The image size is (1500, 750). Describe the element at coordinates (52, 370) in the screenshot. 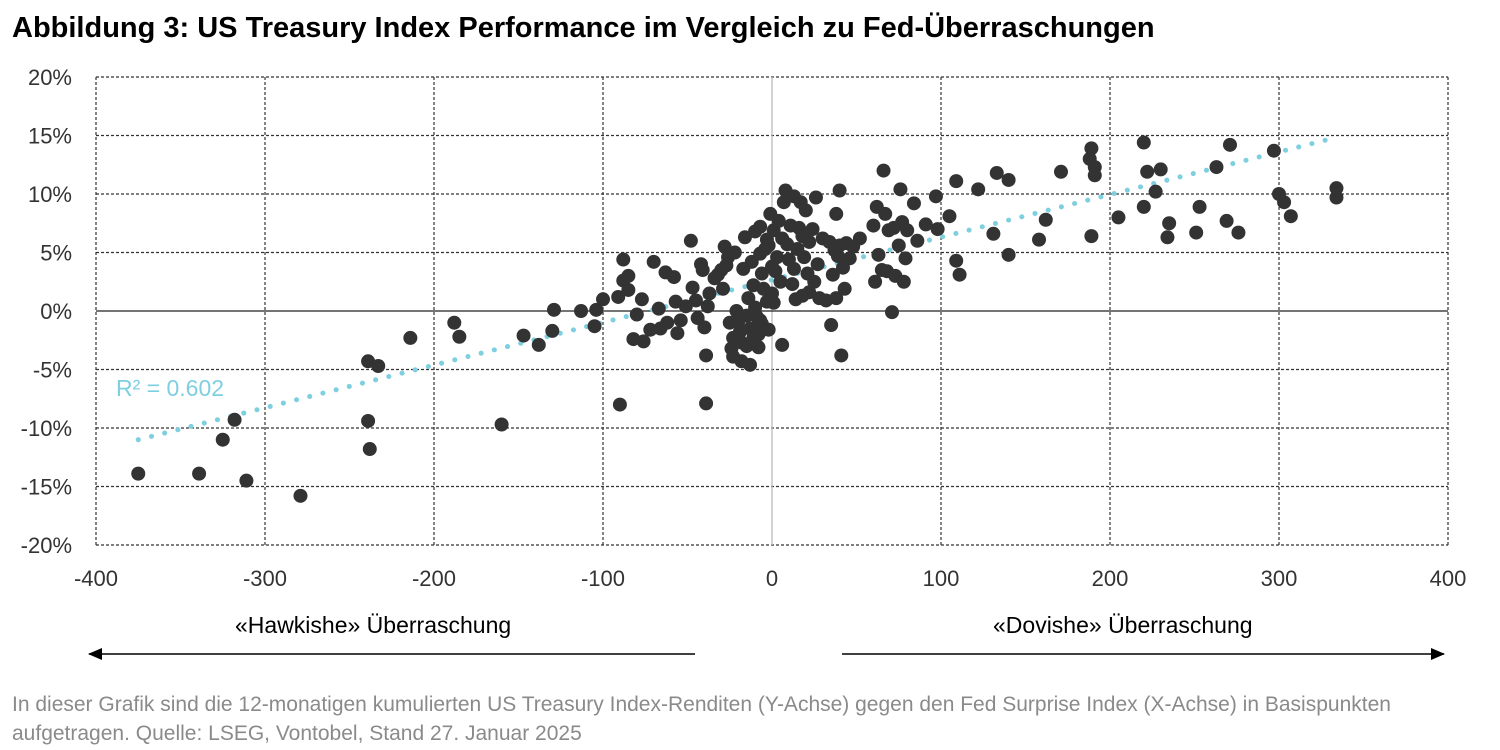

I see `y-tick-label: -5%` at that location.